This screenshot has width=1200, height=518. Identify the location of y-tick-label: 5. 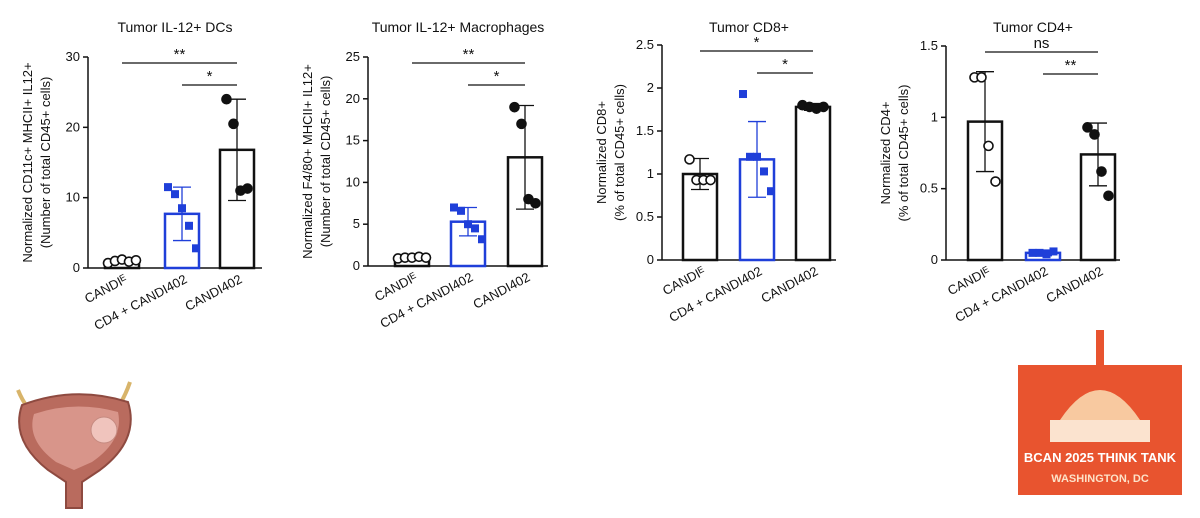
(356, 223).